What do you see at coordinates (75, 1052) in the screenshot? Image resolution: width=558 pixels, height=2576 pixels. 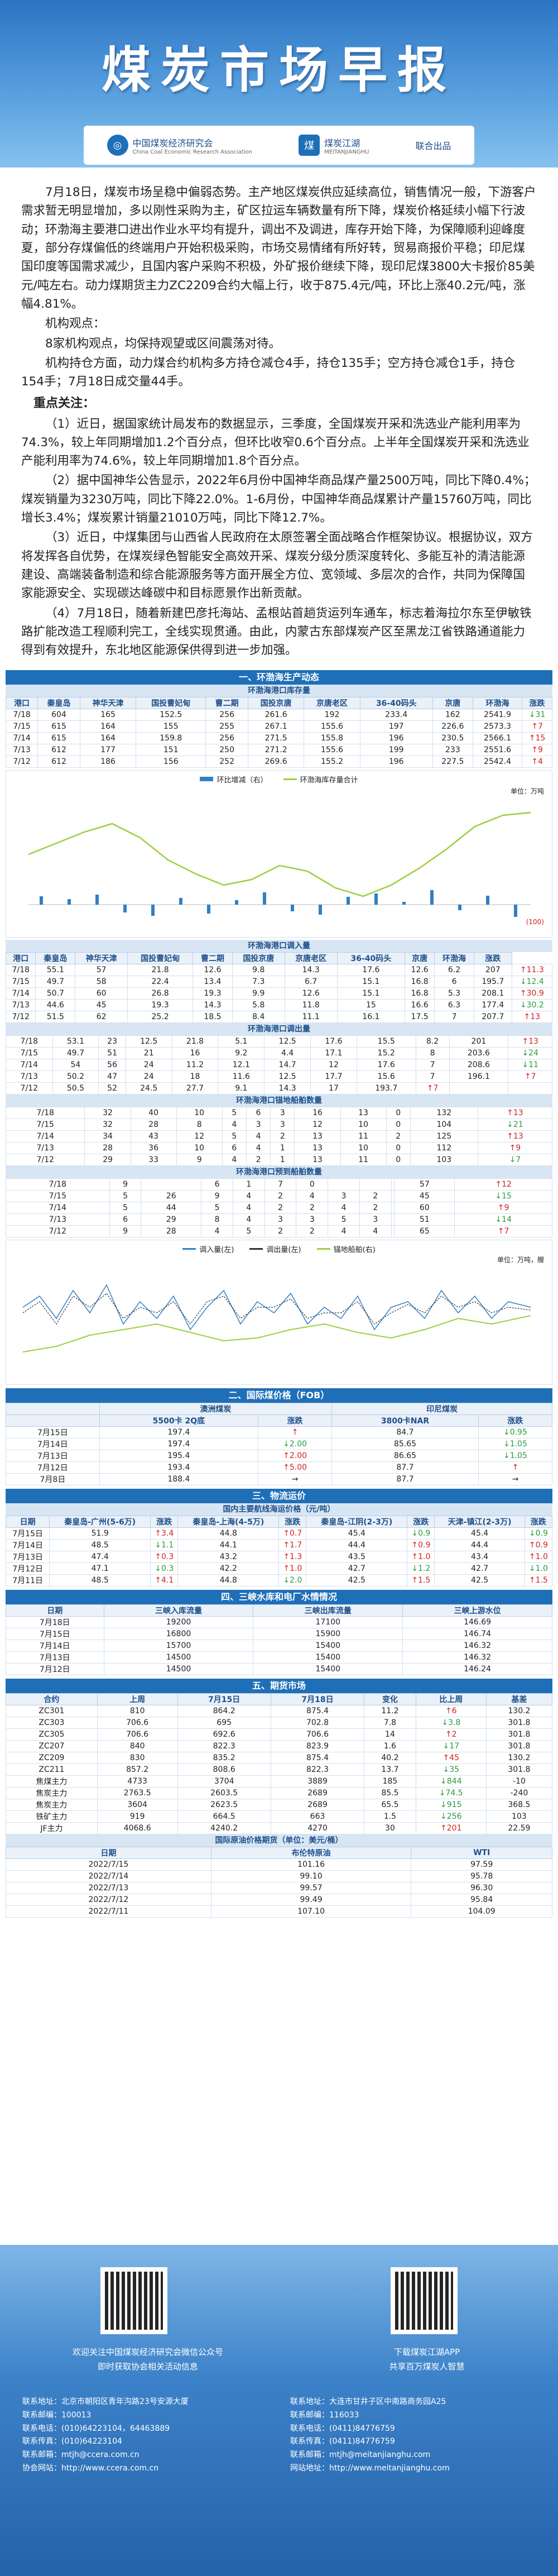 I see `table-cell: 49.7` at bounding box center [75, 1052].